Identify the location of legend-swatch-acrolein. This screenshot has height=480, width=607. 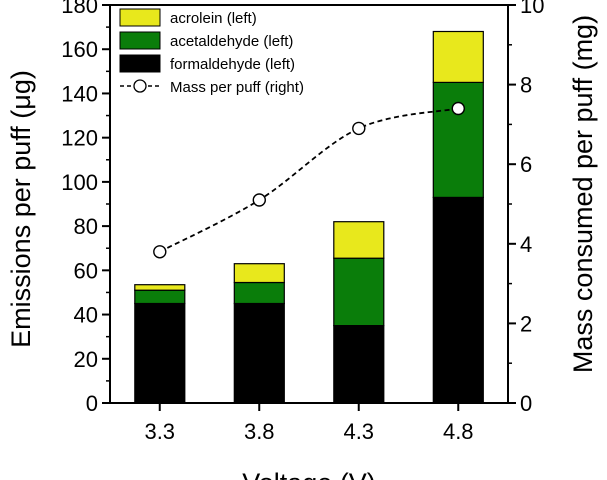
(140, 17).